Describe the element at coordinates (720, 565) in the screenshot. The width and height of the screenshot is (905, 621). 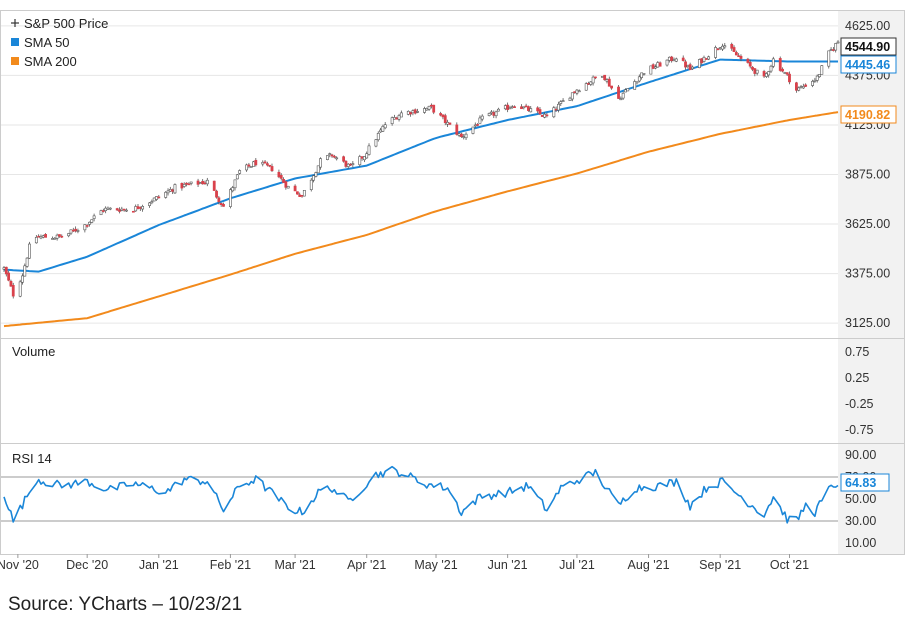
I see `x-tick-label: Sep '21` at that location.